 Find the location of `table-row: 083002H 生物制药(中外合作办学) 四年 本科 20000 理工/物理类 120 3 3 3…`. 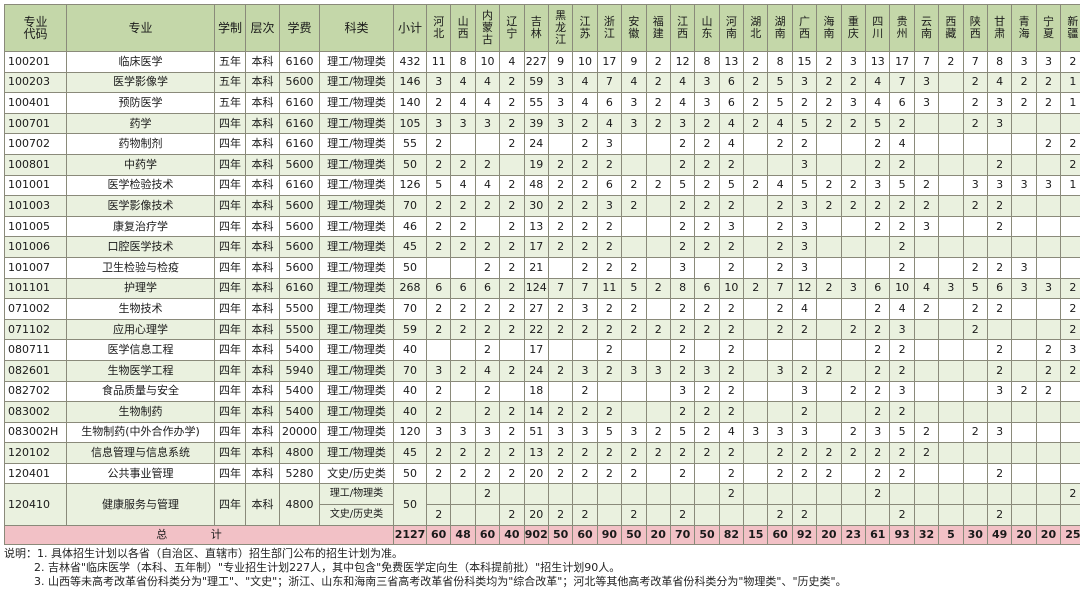

table-row: 083002H 生物制药(中外合作办学) 四年 本科 20000 理工/物理类 120 3 3 3… is located at coordinates (542, 432).